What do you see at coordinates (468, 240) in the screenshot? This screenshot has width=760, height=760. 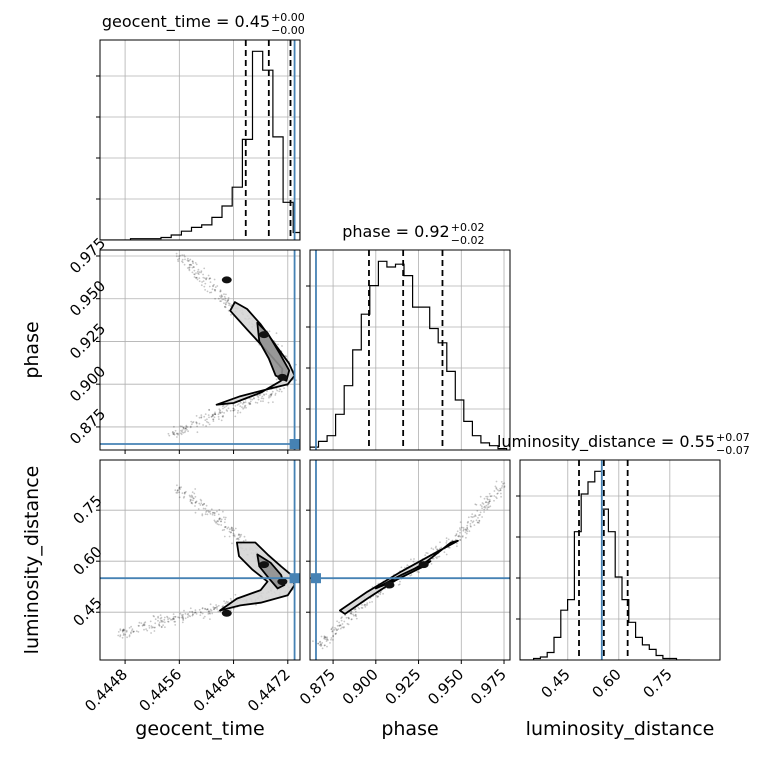 I see `title-lower-error: −0.02` at bounding box center [468, 240].